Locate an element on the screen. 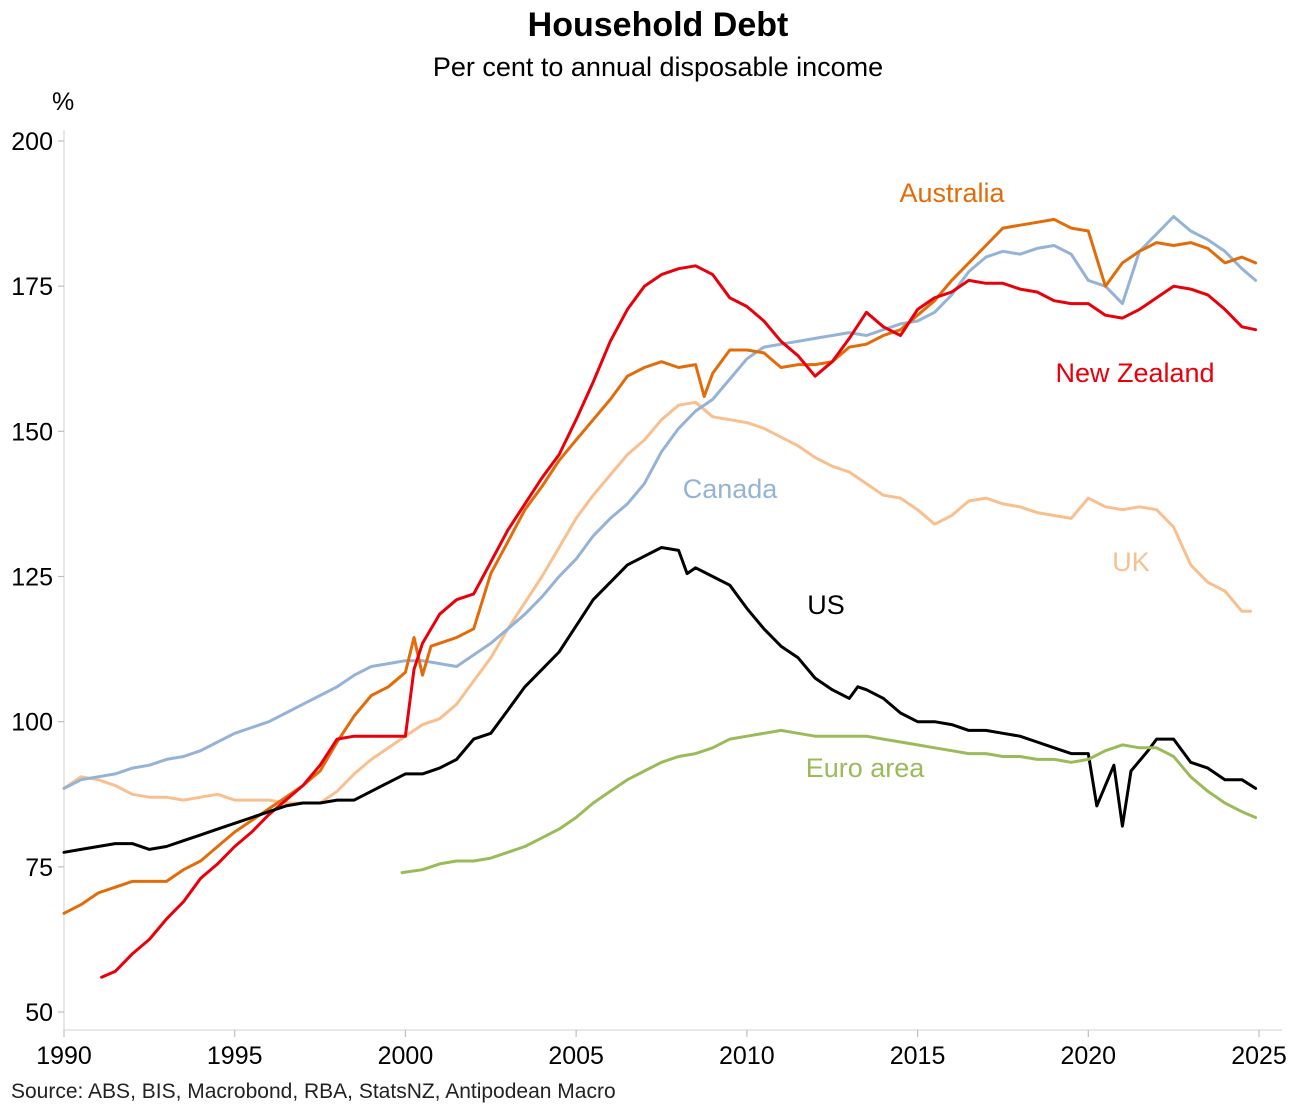 The height and width of the screenshot is (1109, 1296). y-tick-label: 200 is located at coordinates (32, 142).